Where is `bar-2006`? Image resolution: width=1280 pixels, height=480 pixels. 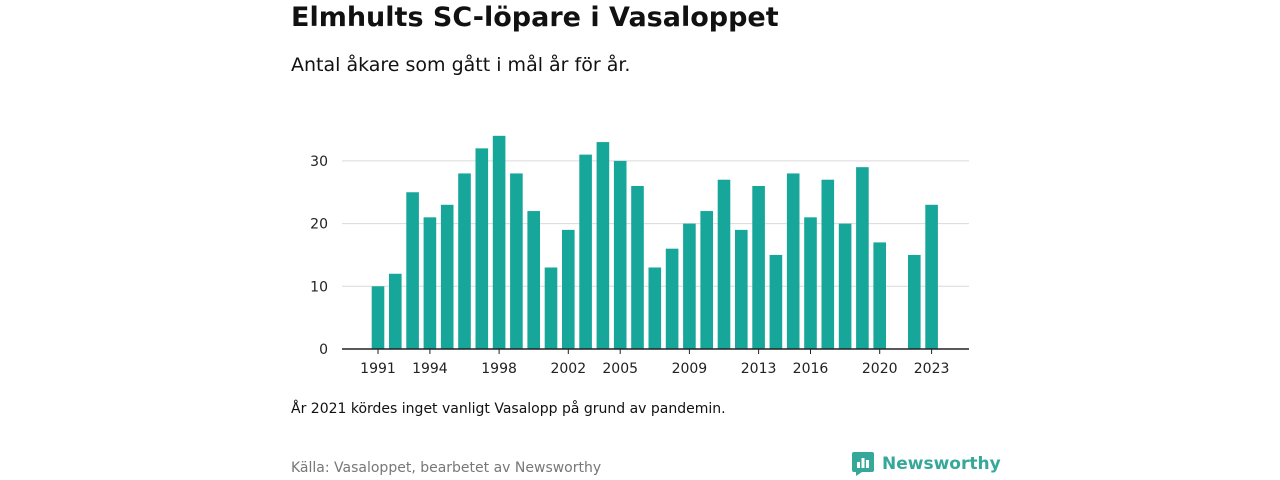 bar-2006 is located at coordinates (637, 267).